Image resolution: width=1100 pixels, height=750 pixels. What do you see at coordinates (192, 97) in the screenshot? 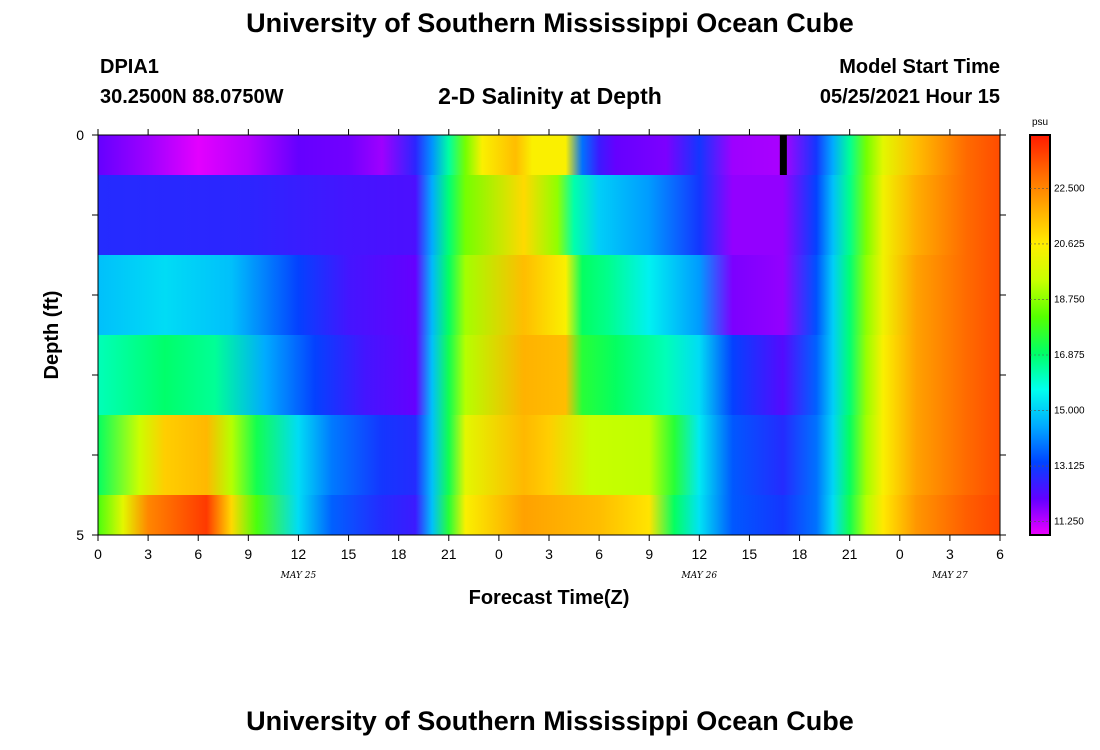
I see `station-coordinates: 30.2500N 88.0750W` at bounding box center [192, 97].